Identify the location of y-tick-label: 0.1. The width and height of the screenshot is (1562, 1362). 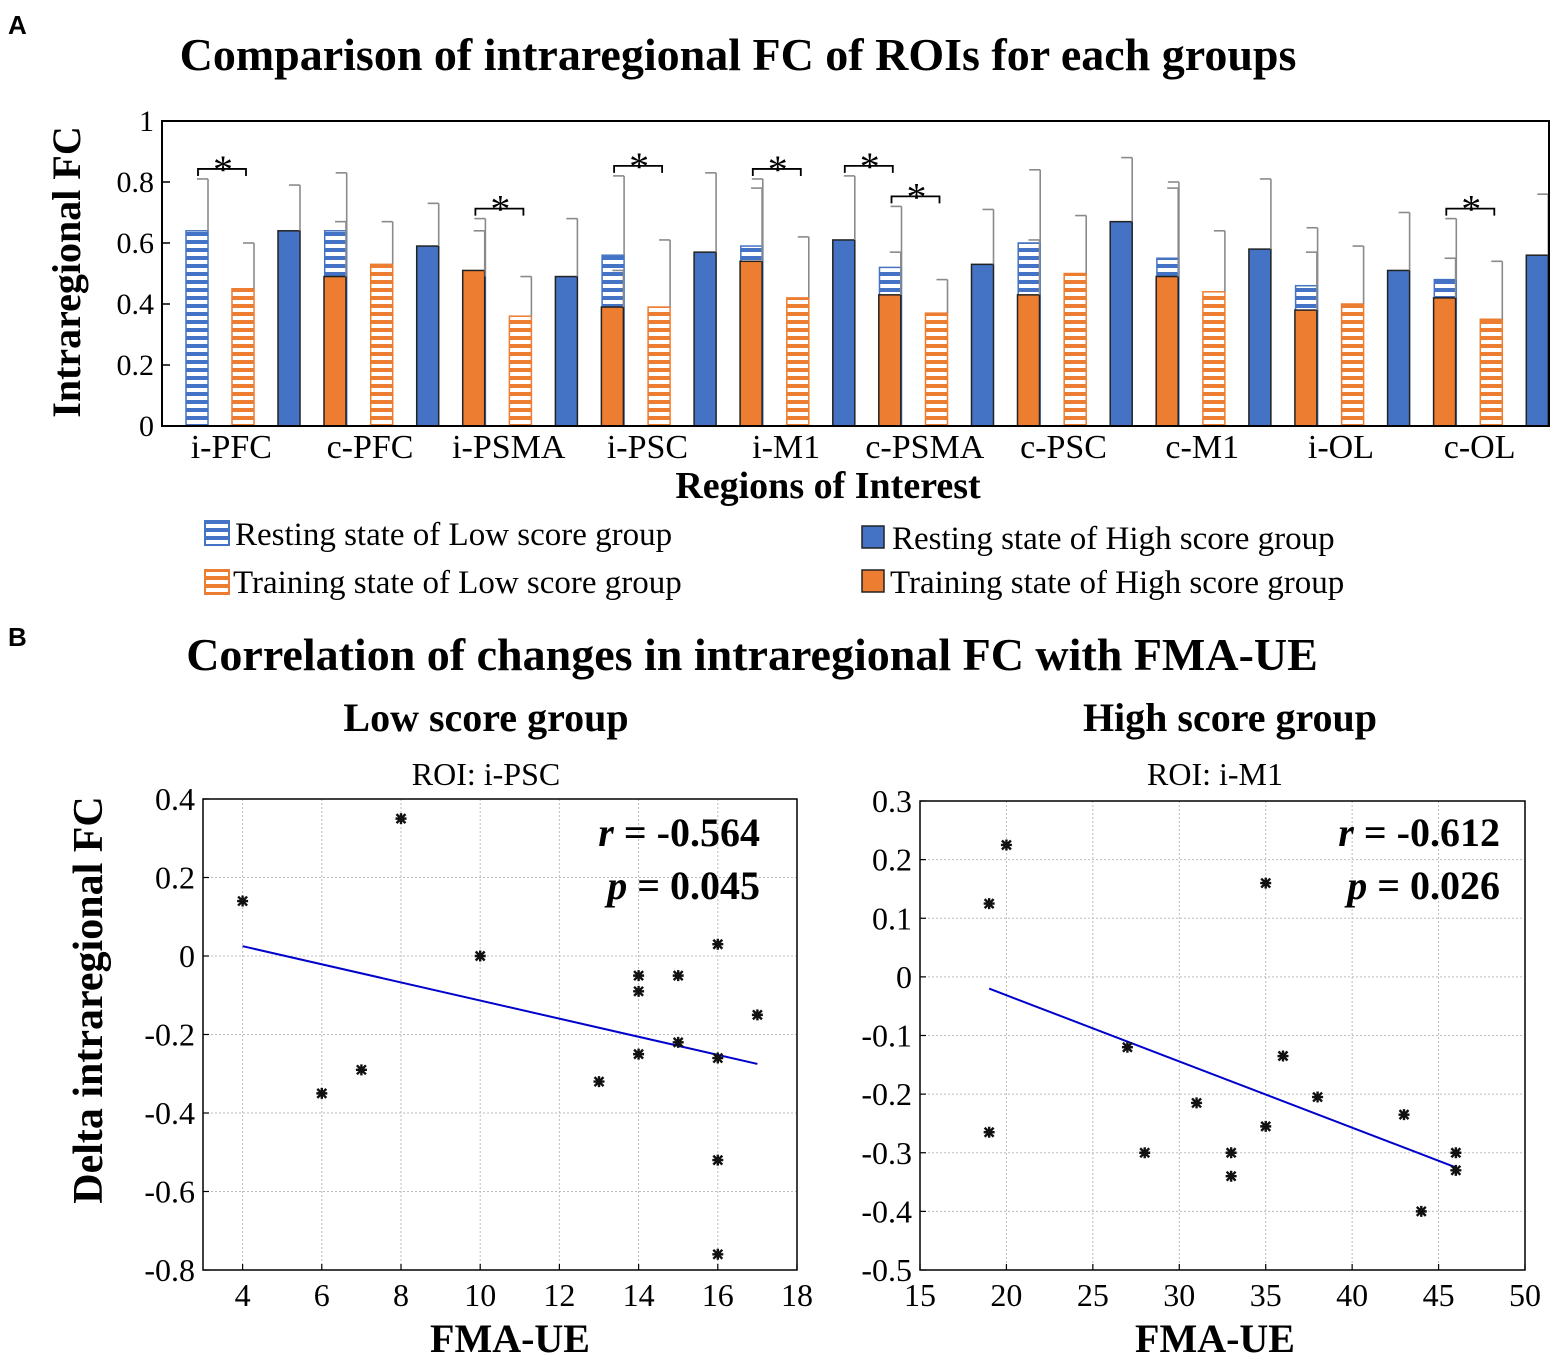
(892, 918).